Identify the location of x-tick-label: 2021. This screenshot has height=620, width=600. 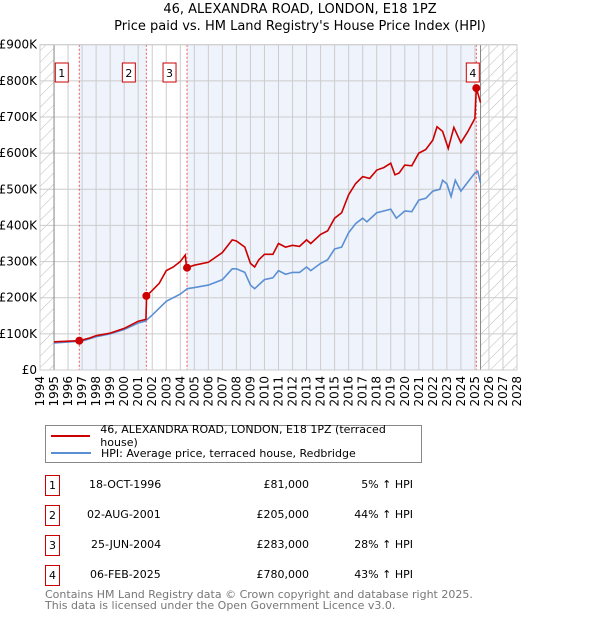
(419, 391).